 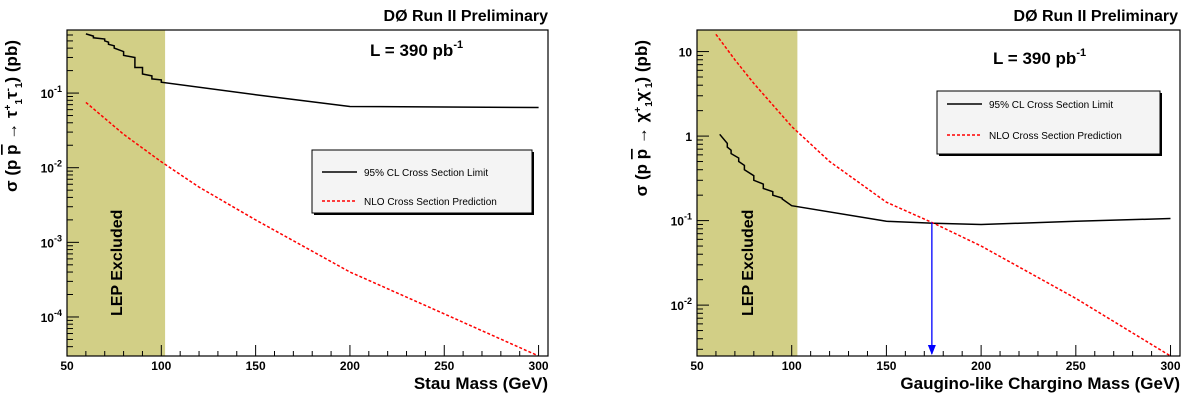 What do you see at coordinates (481, 383) in the screenshot?
I see `x-axis-label: Stau Mass (GeV)` at bounding box center [481, 383].